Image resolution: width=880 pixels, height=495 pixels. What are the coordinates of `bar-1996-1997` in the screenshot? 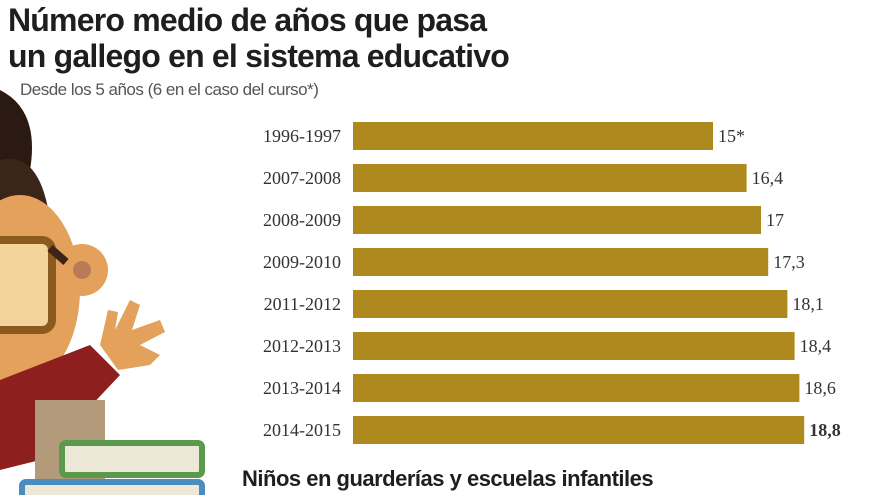 It's located at (533, 136).